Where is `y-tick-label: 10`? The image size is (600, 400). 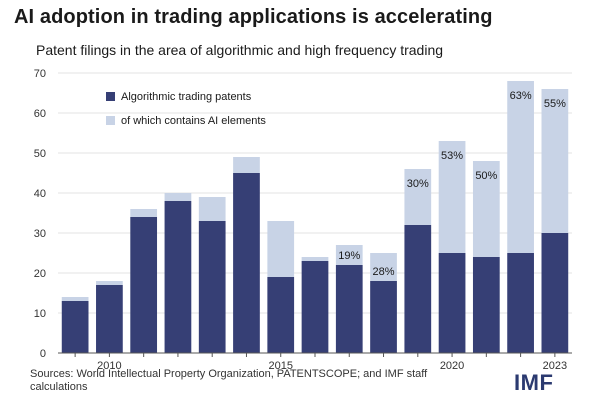
y-tick-label: 10 is located at coordinates (40, 314).